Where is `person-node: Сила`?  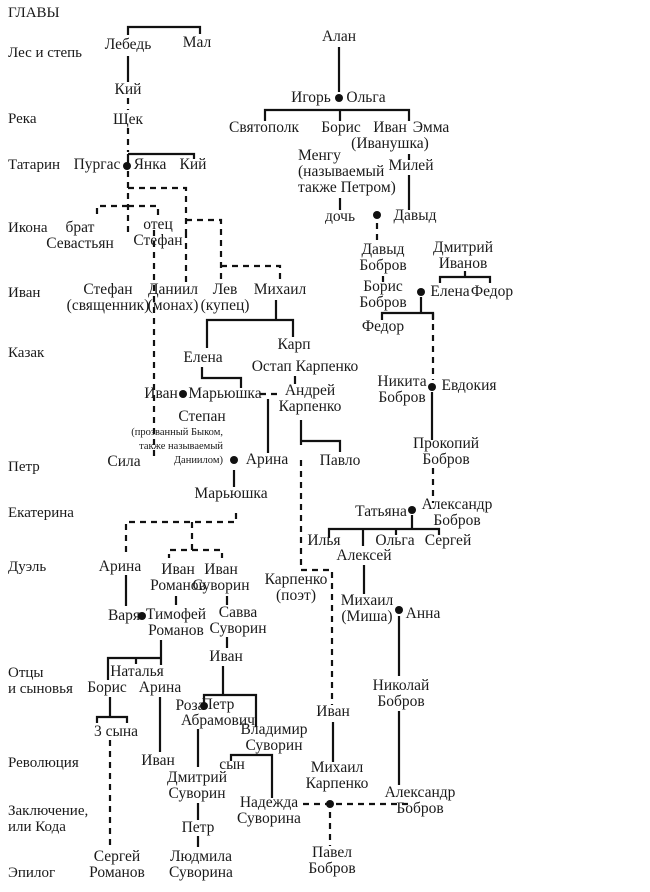
person-node: Сила is located at coordinates (123, 462).